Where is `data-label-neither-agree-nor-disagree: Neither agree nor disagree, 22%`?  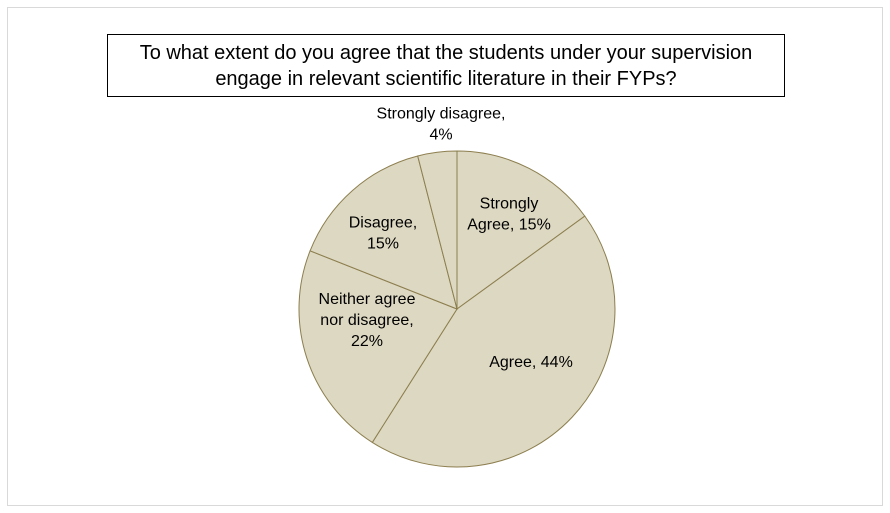
data-label-neither-agree-nor-disagree: Neither agree nor disagree, 22% is located at coordinates (367, 320).